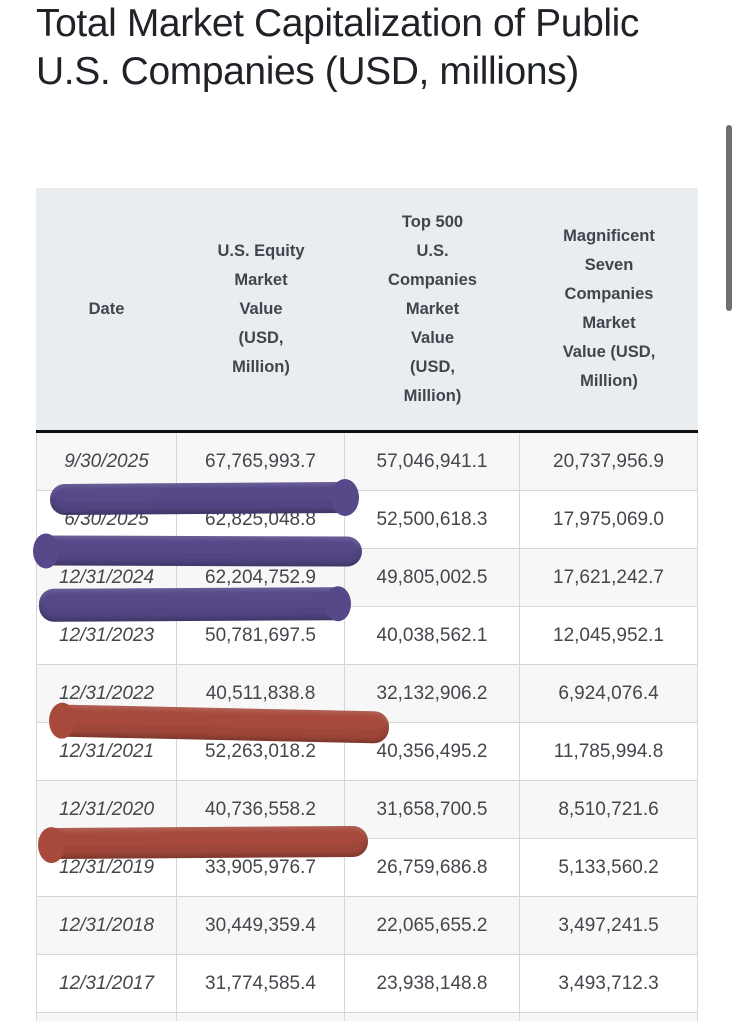 The width and height of the screenshot is (735, 1024). What do you see at coordinates (432, 867) in the screenshot?
I see `value-cell: 26,759,686.8` at bounding box center [432, 867].